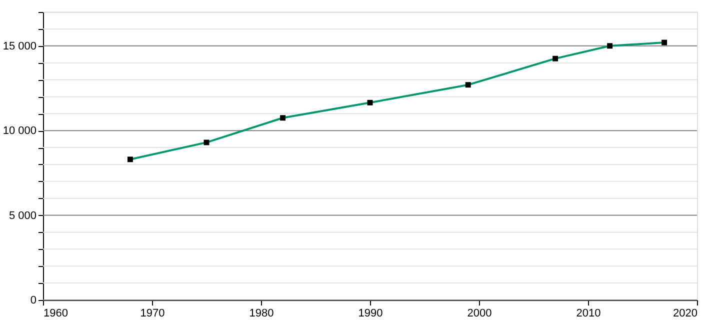 This screenshot has height=320, width=710. What do you see at coordinates (19, 46) in the screenshot?
I see `y-tick-label: 15 000` at bounding box center [19, 46].